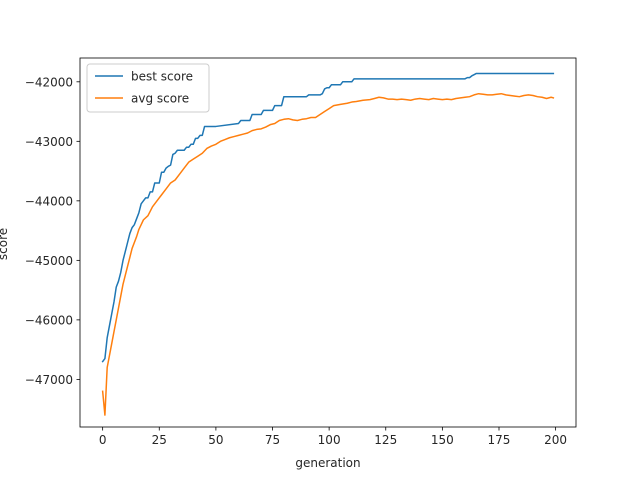 Image resolution: width=640 pixels, height=480 pixels. I want to click on y-tick-label: −43000, so click(49, 142).